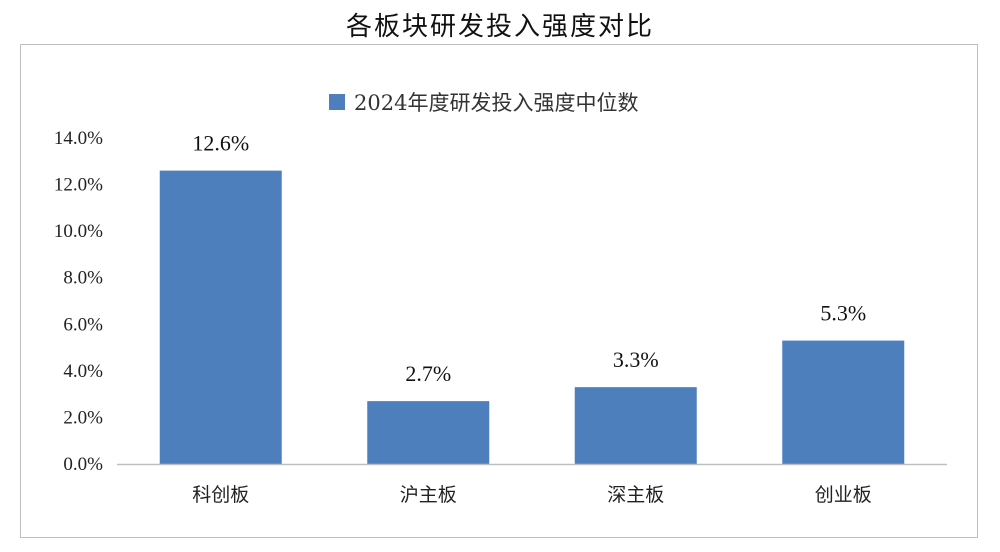  Describe the element at coordinates (83, 371) in the screenshot. I see `y-tick-label: 4.0%` at that location.